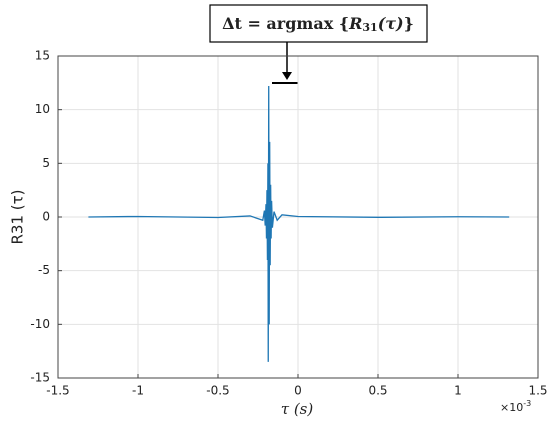  What do you see at coordinates (42, 109) in the screenshot?
I see `y-tick-label: 10` at bounding box center [42, 109].